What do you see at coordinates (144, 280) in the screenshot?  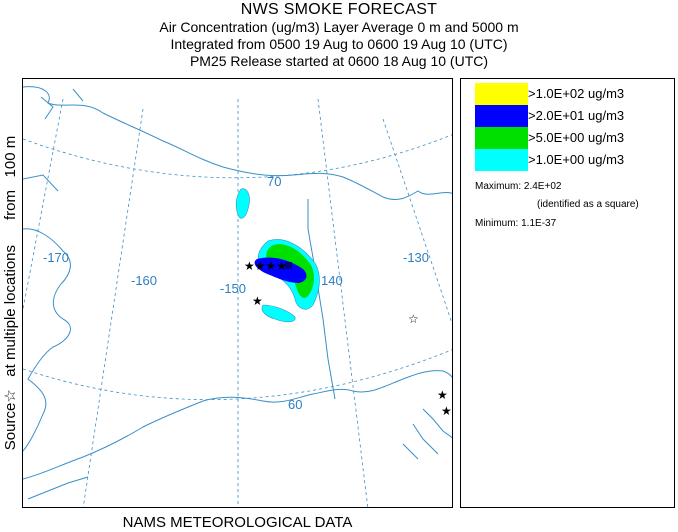 I see `grid-label-lon-160: -160` at bounding box center [144, 280].